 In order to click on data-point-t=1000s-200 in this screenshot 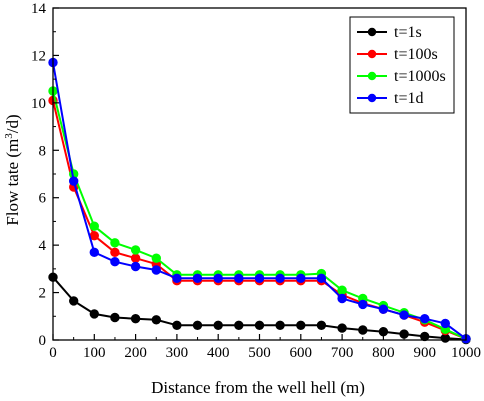, I will do `click(135, 250)`.